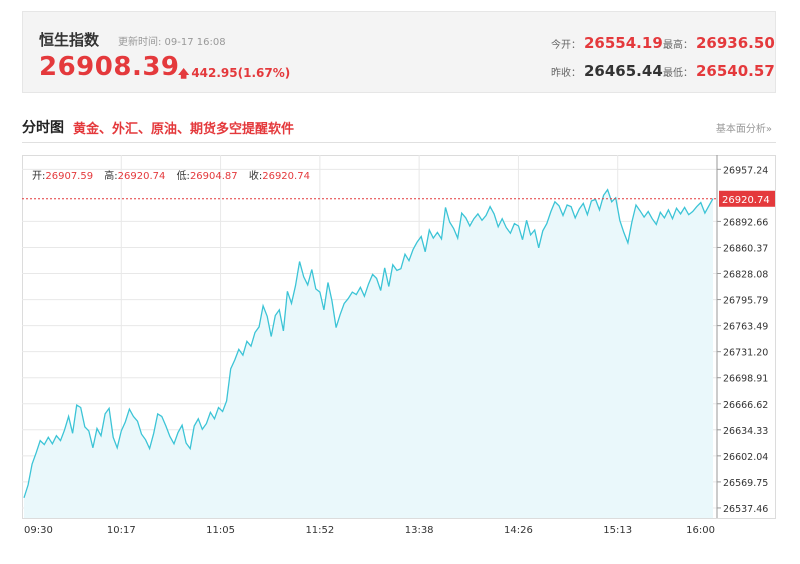 The height and width of the screenshot is (564, 800). I want to click on index-name: 恒生指数, so click(69, 40).